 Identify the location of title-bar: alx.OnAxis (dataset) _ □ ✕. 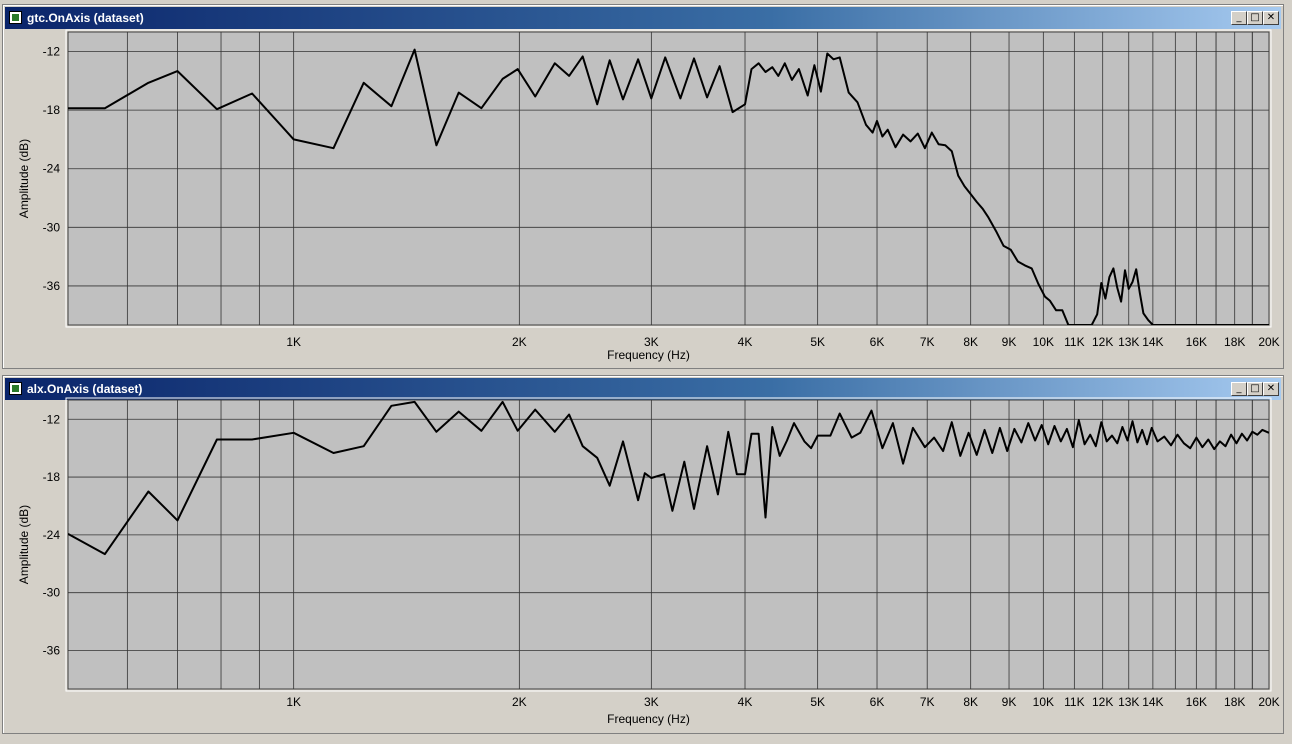
(643, 389).